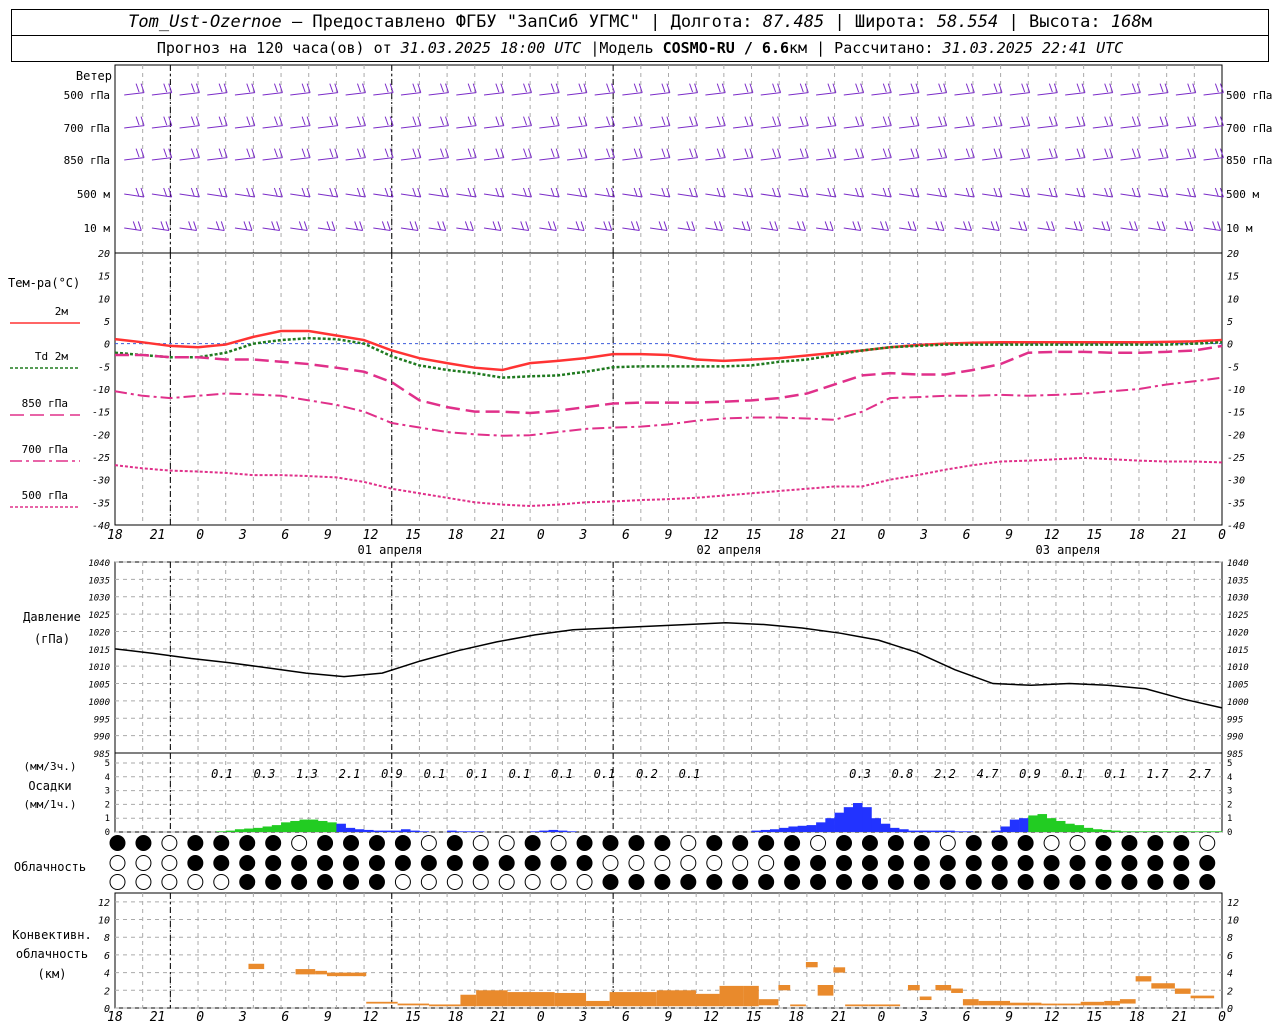 This screenshot has width=1280, height=1024. What do you see at coordinates (50, 804) in the screenshot?
I see `precip-unit-1h: (мм/1ч.)` at bounding box center [50, 804].